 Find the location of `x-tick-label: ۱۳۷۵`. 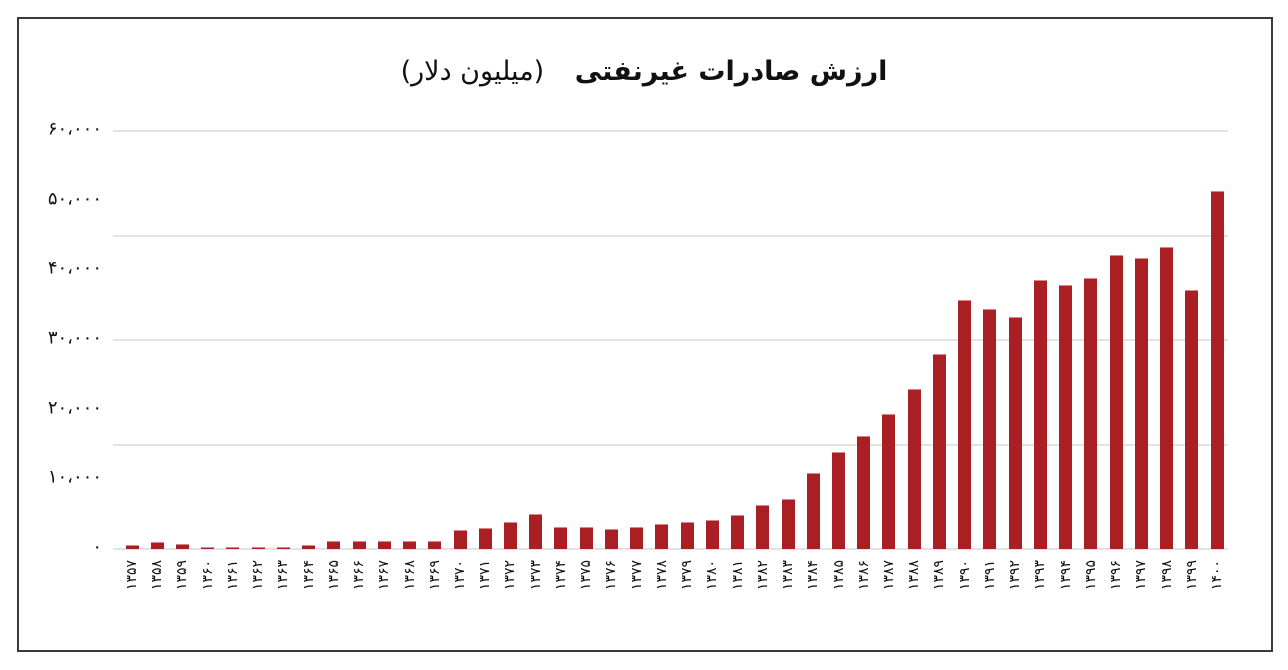

x-tick-label: ۱۳۷۵ is located at coordinates (586, 575).